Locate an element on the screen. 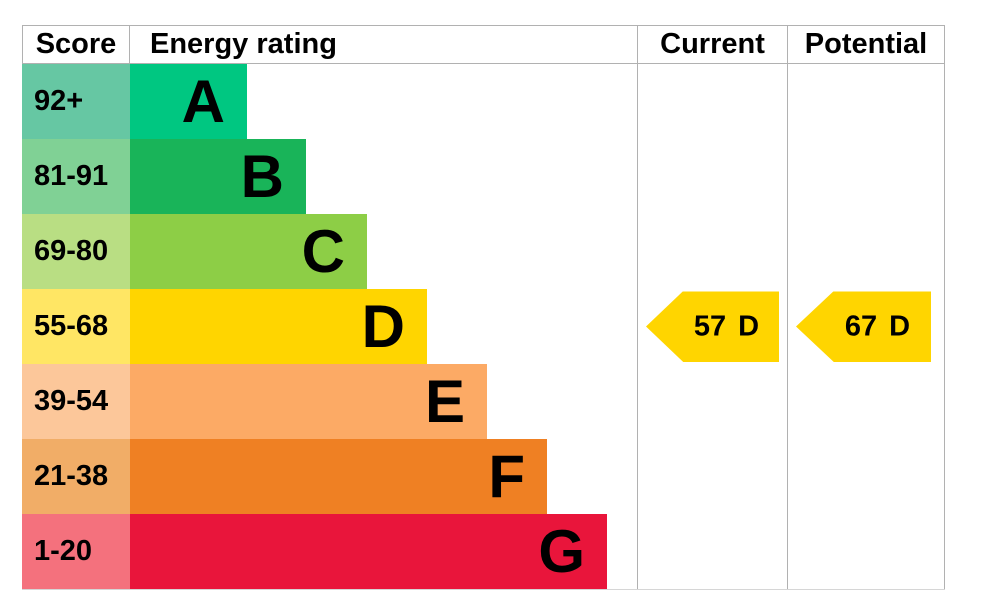 The width and height of the screenshot is (991, 616). score-cell: 39-54 is located at coordinates (76, 401).